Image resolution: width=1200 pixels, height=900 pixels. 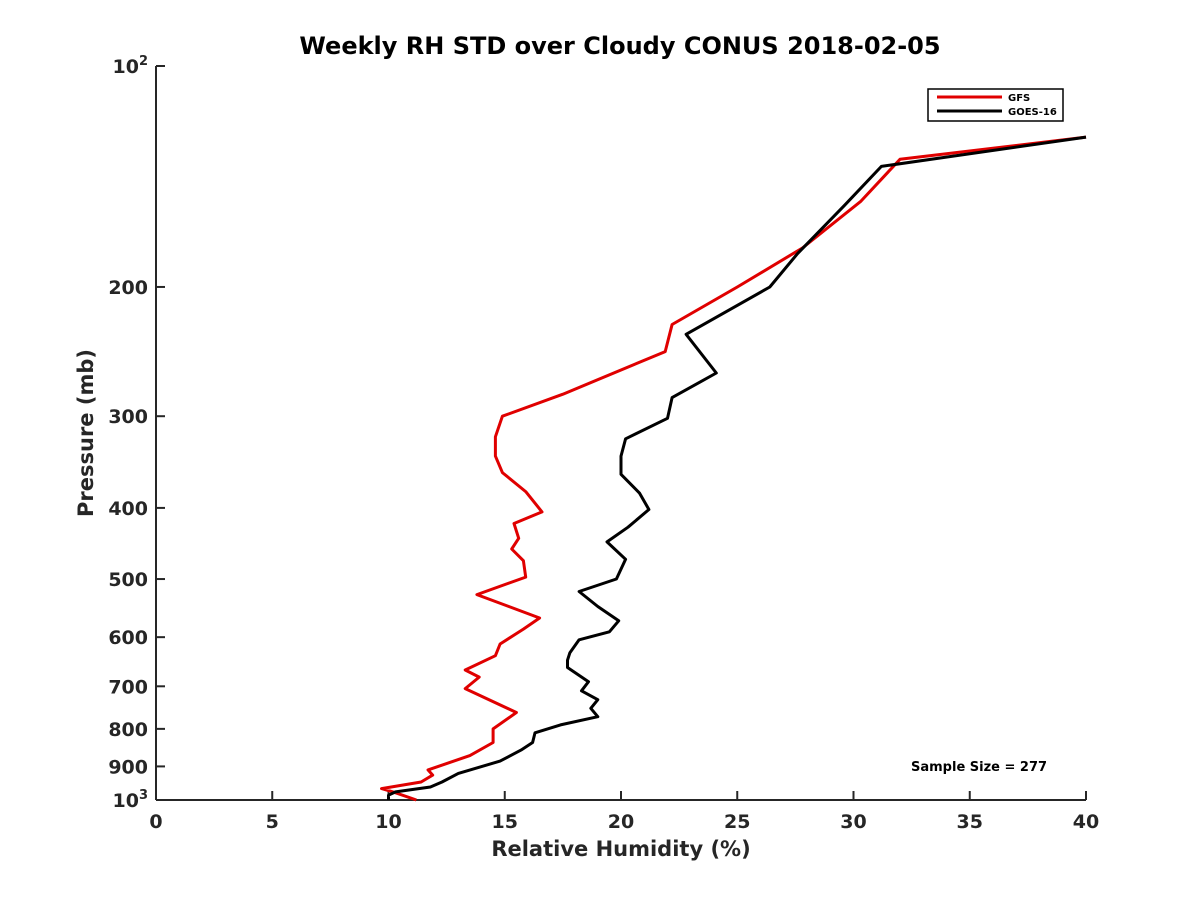 What do you see at coordinates (128, 767) in the screenshot?
I see `y-tick-label: 900` at bounding box center [128, 767].